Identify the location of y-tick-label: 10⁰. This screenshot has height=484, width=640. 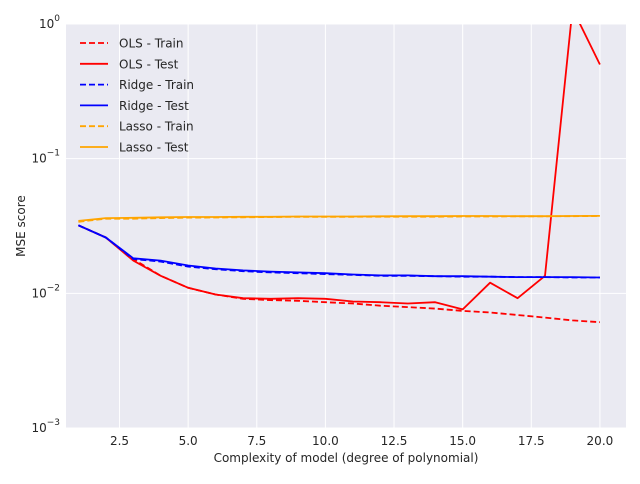
(49, 22).